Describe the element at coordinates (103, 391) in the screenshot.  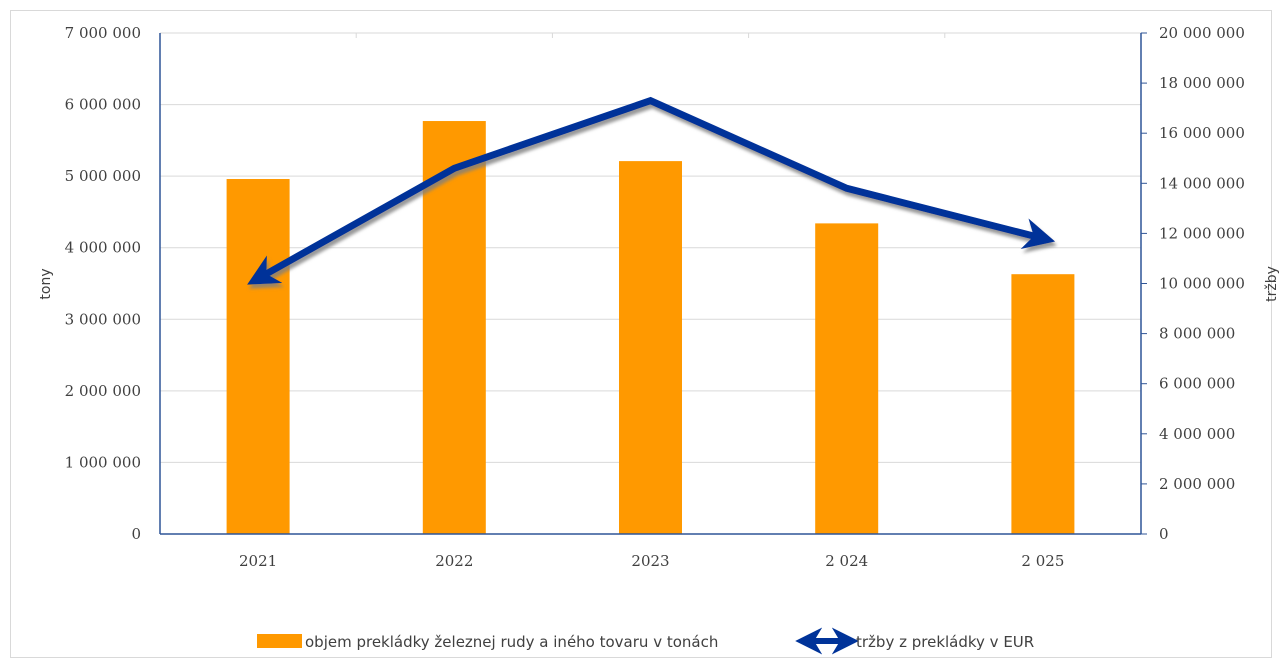
I see `y-left-tick-label: 2 000 000` at that location.